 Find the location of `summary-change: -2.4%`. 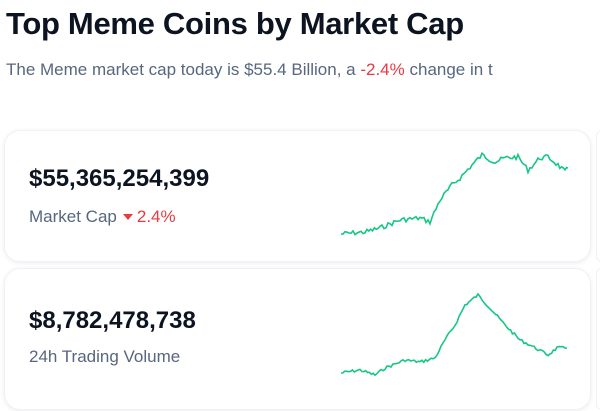

summary-change: -2.4% is located at coordinates (382, 69).